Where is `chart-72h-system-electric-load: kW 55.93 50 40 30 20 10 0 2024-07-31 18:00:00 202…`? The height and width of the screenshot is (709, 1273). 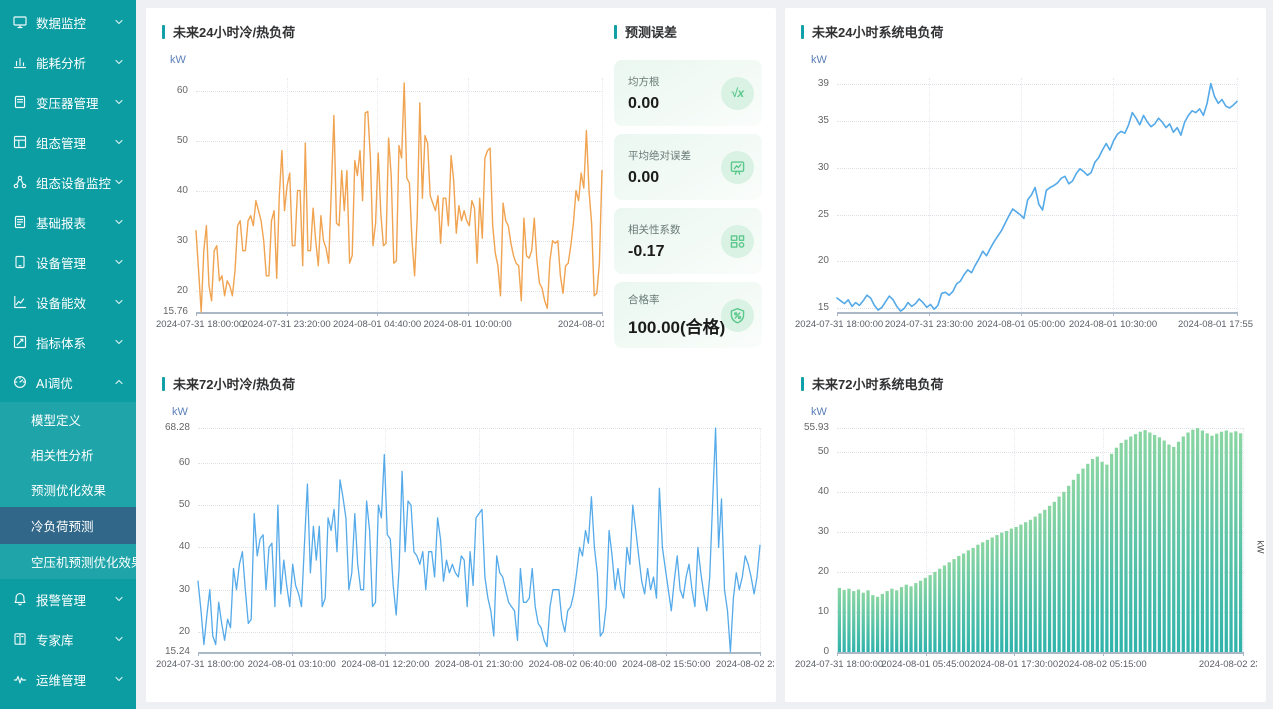 chart-72h-system-electric-load: kW 55.93 50 40 30 20 10 0 2024-07-31 18:00:00 202… is located at coordinates (1026, 549).